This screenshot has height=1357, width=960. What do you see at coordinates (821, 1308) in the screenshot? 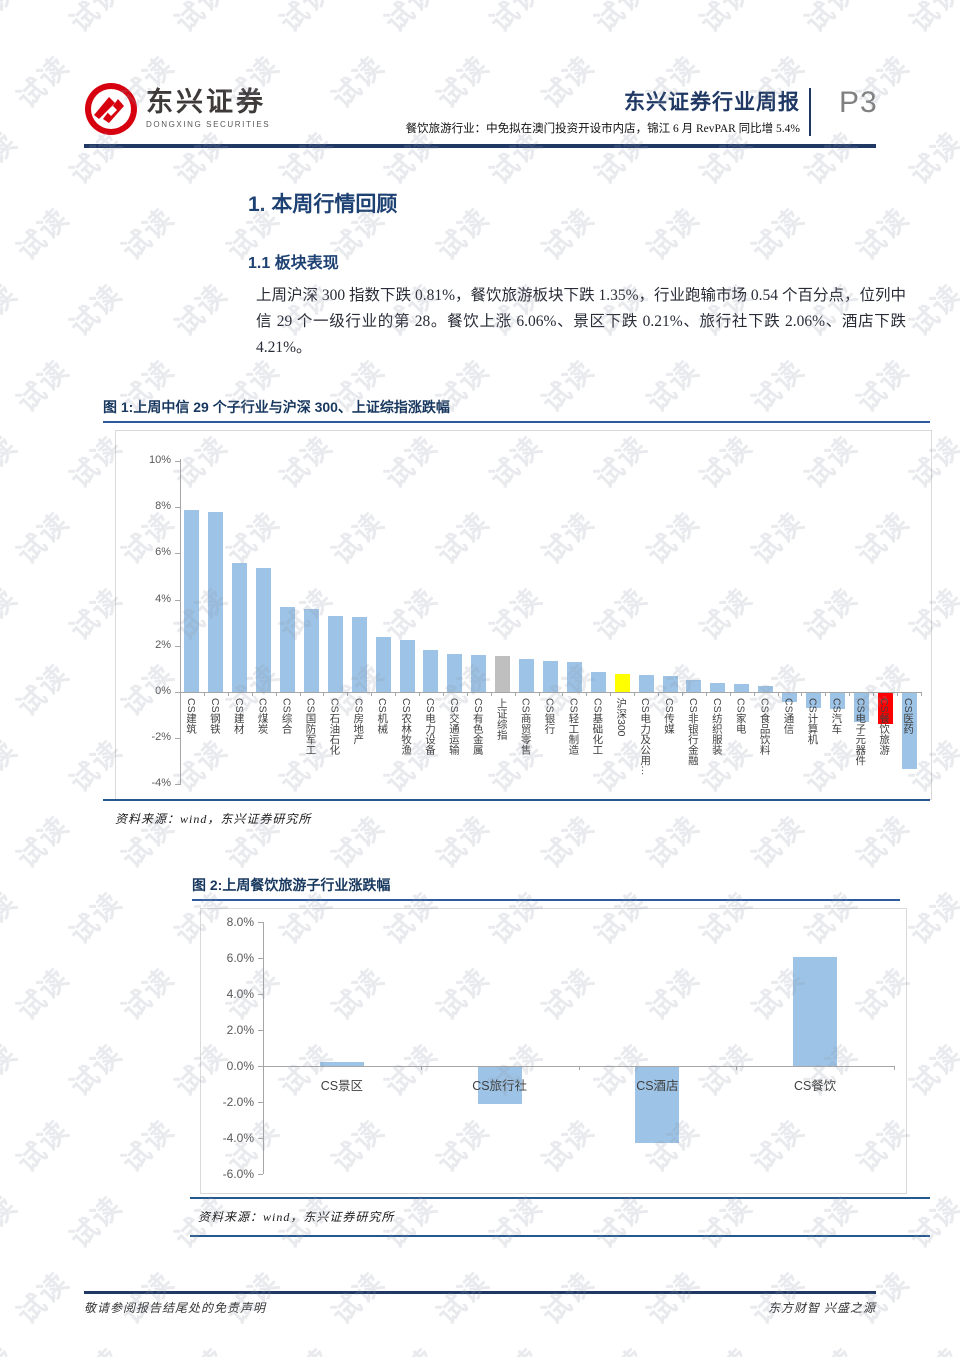
I see `footer-slogan: 东方财智 兴盛之源` at bounding box center [821, 1308].